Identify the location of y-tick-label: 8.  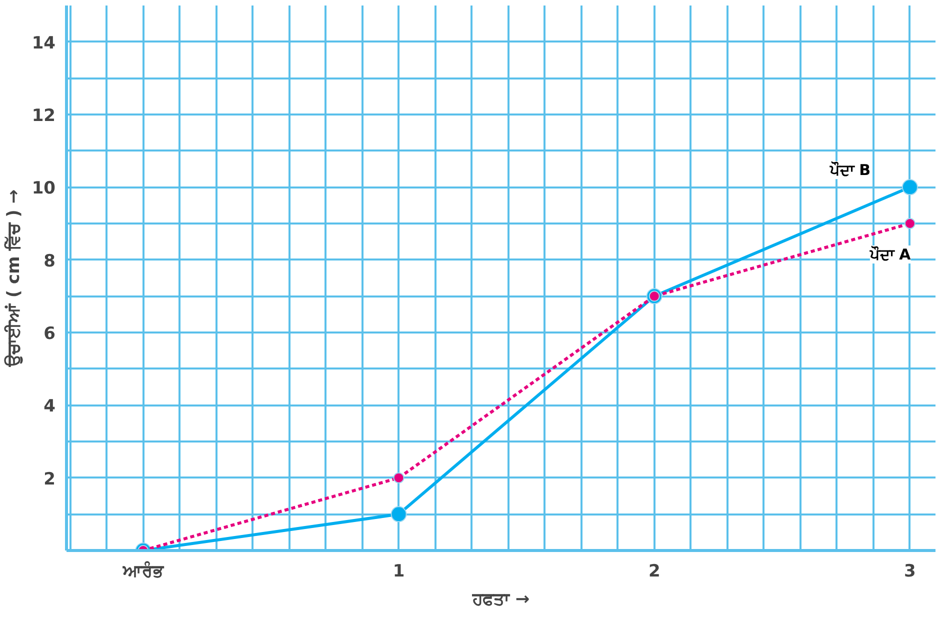
(50, 261).